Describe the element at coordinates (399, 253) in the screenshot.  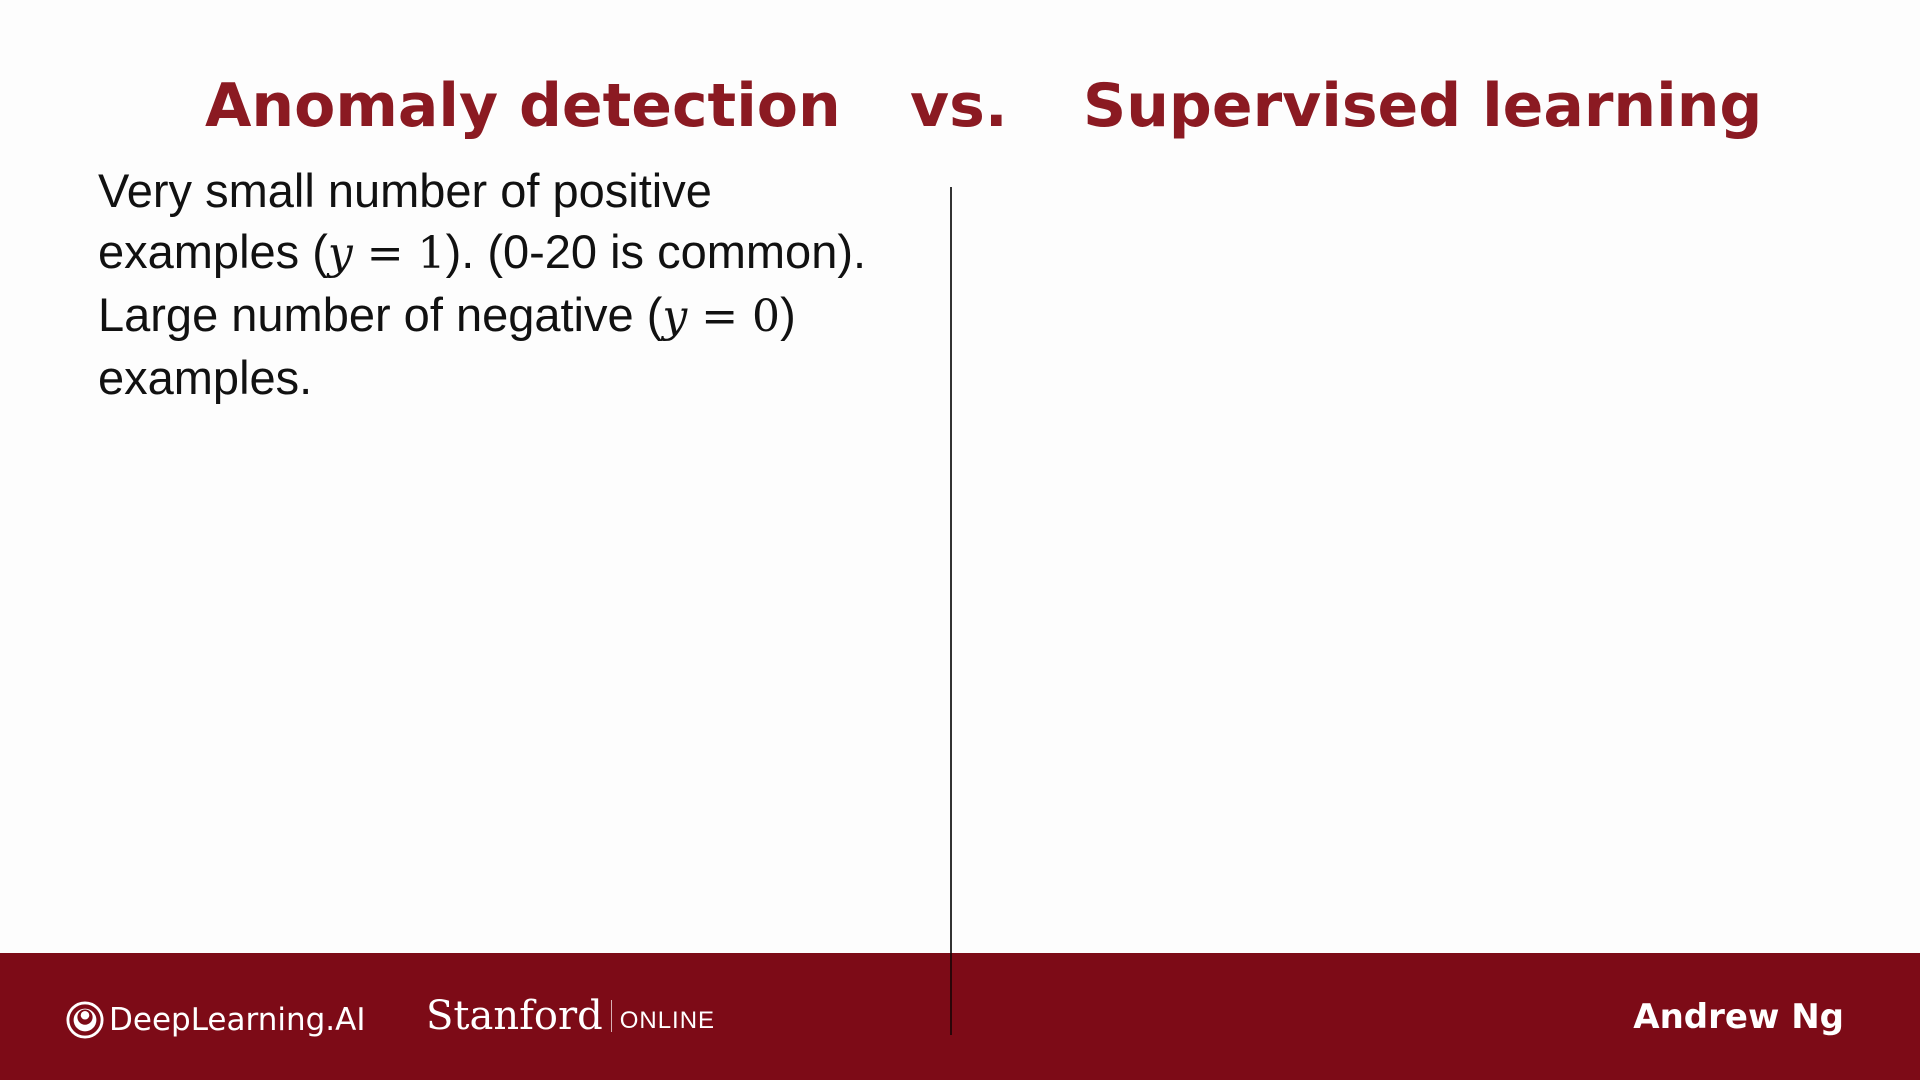
I see `math-equals-1: = 1` at that location.